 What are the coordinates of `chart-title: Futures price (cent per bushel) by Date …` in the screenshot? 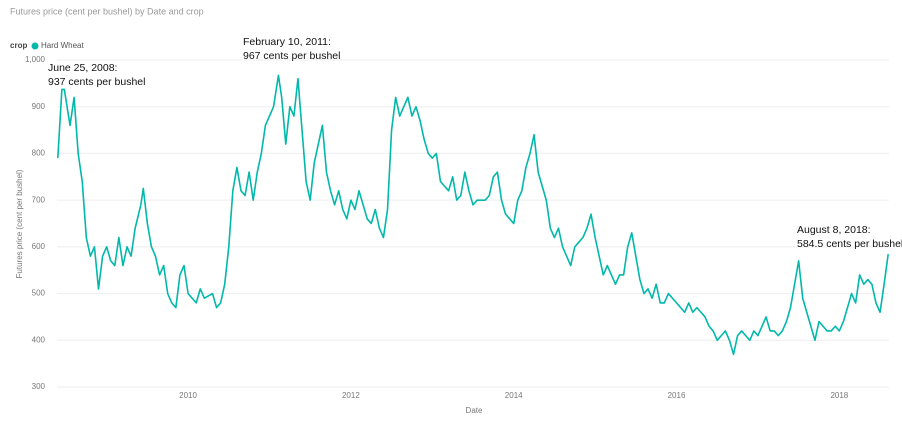 It's located at (107, 11).